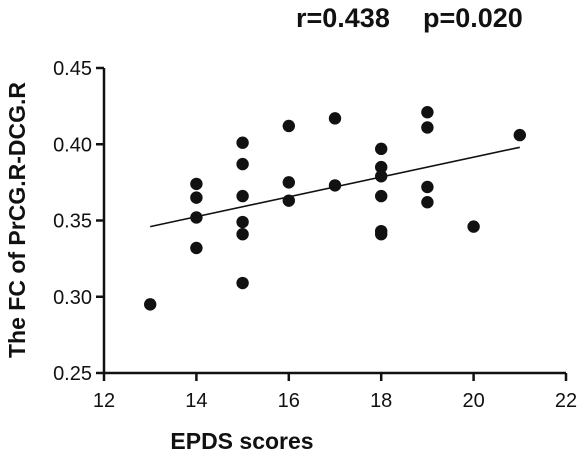 The width and height of the screenshot is (585, 472). What do you see at coordinates (196, 401) in the screenshot?
I see `x-tick-label: 14` at bounding box center [196, 401].